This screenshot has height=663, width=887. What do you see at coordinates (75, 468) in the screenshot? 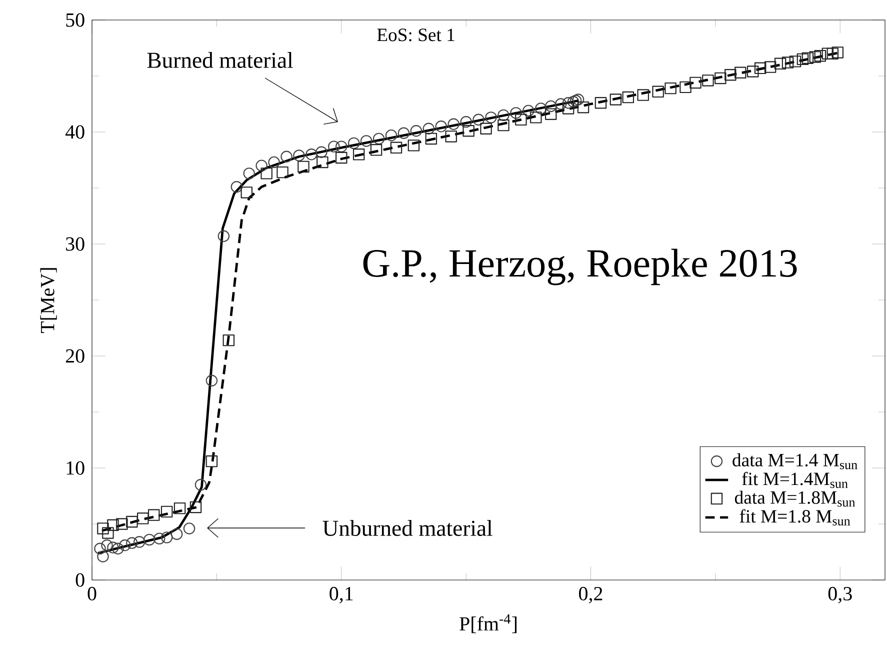
I see `y-tick-label: 10` at bounding box center [75, 468].